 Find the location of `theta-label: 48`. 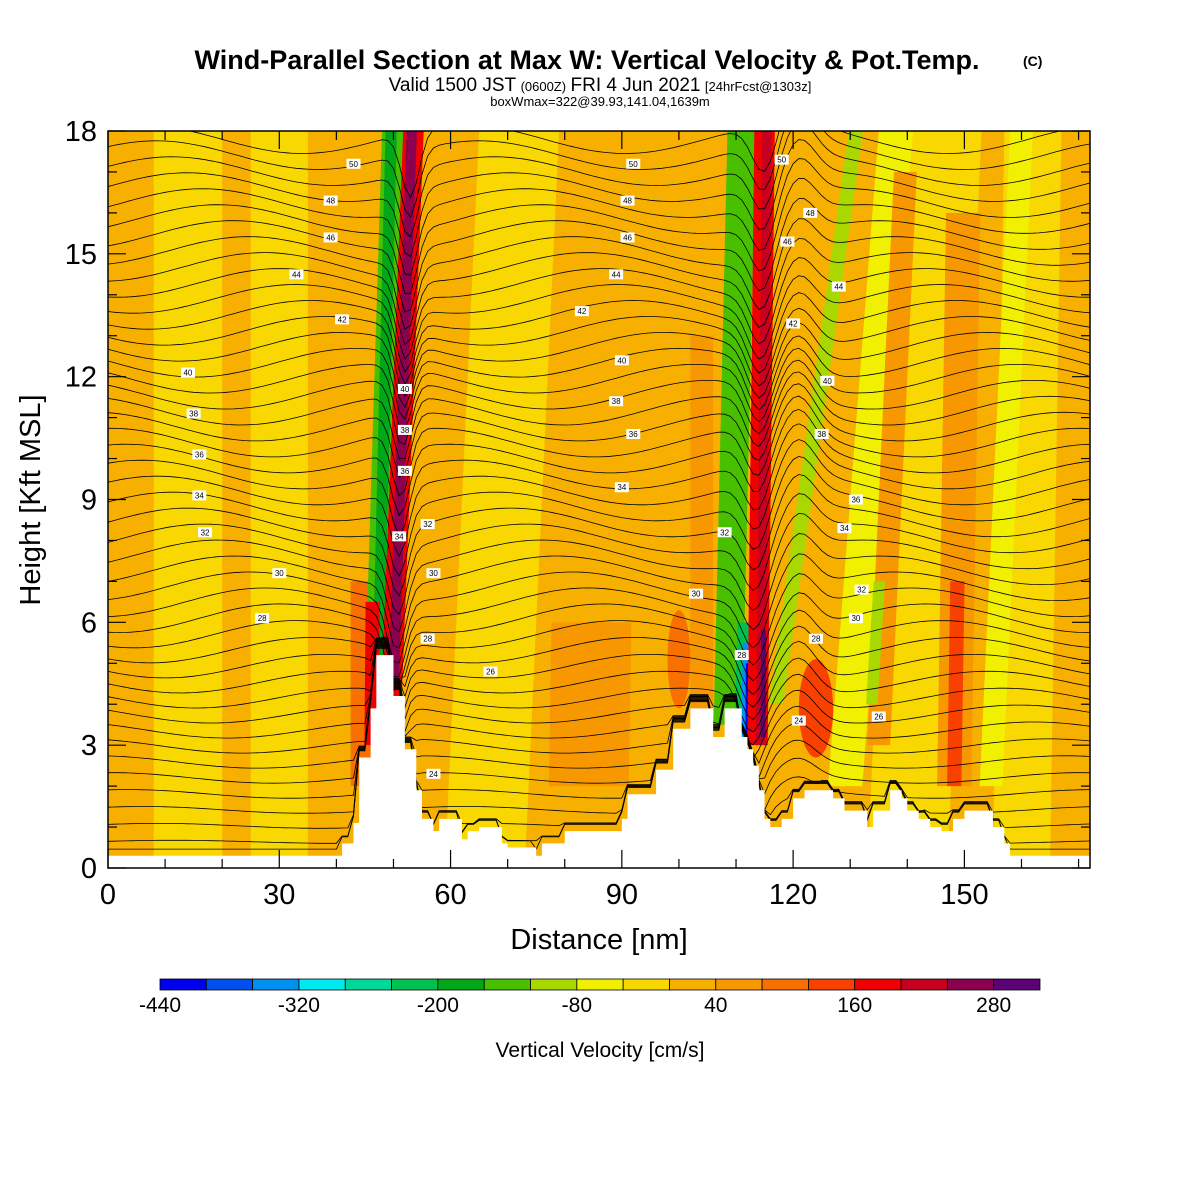

theta-label: 48 is located at coordinates (627, 201).